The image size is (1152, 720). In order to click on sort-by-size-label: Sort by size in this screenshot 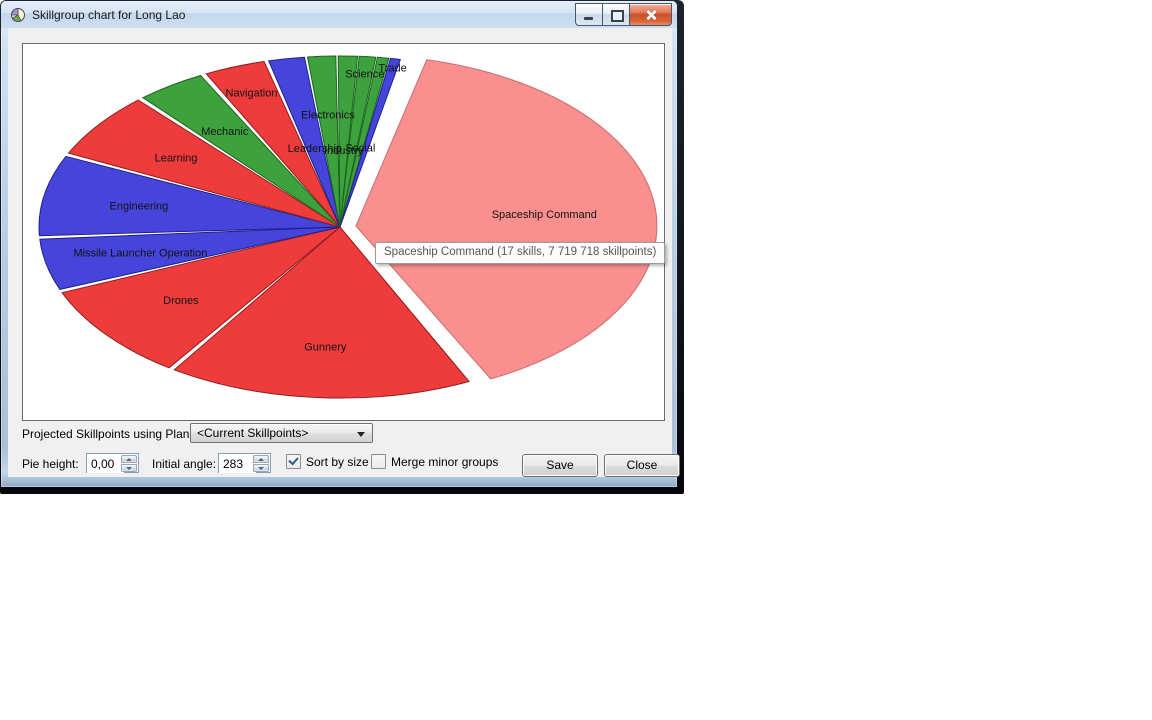, I will do `click(337, 461)`.